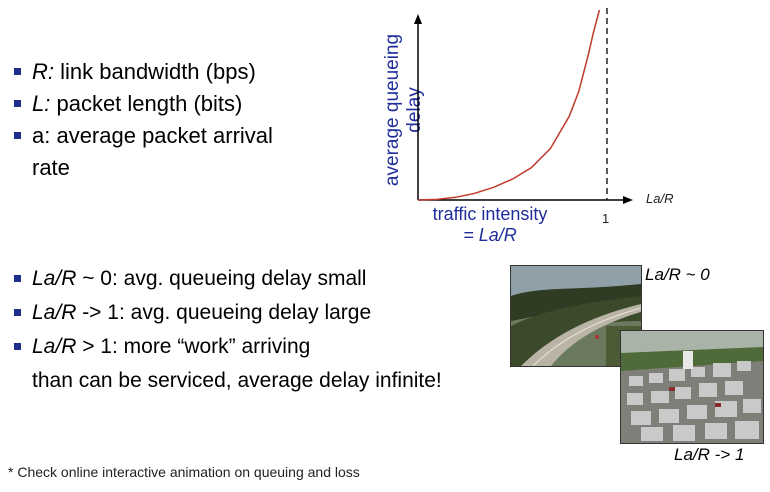 This screenshot has width=770, height=492. Describe the element at coordinates (414, 110) in the screenshot. I see `y-axis-label-line2: delay` at that location.